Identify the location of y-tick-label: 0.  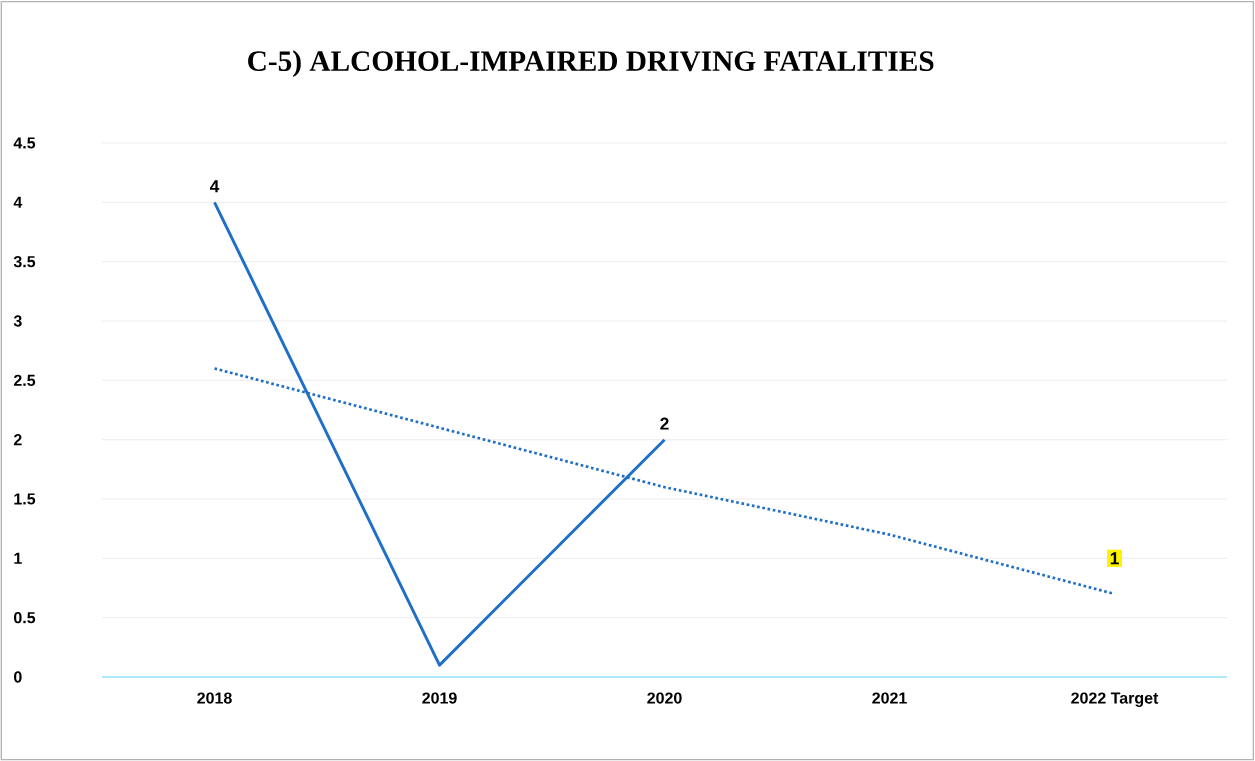
(18, 677).